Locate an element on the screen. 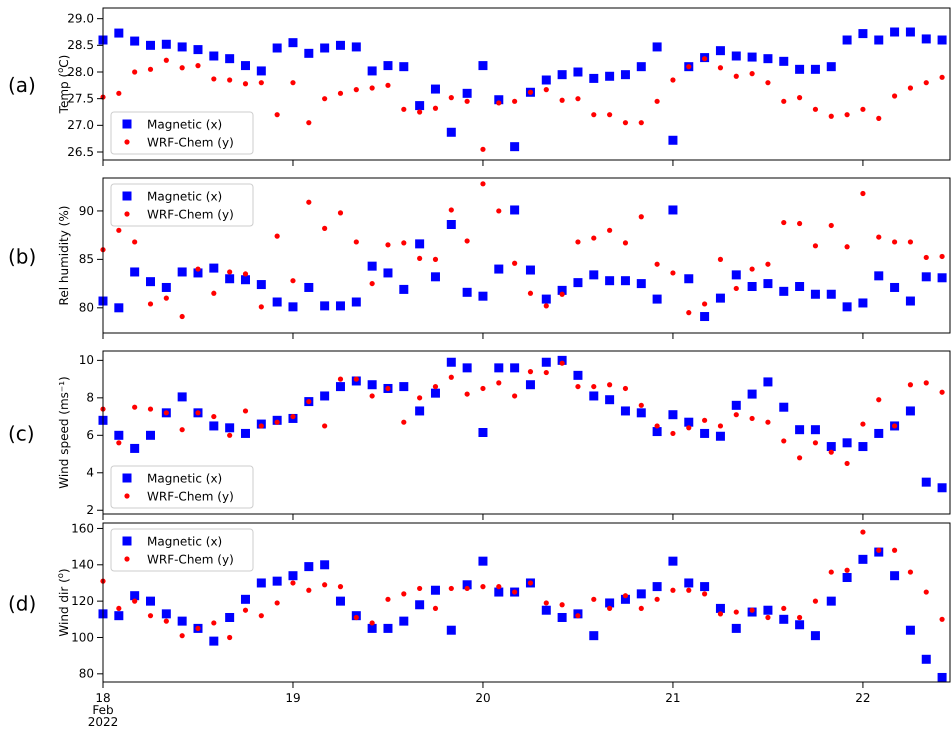  y-tick-label: 85 is located at coordinates (86, 259).